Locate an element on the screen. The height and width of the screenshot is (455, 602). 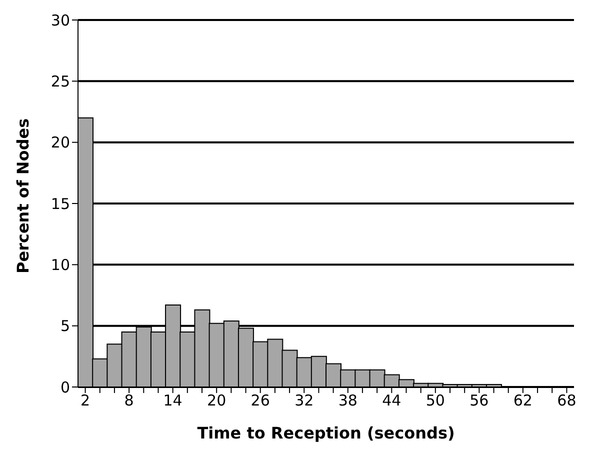
x-tick-label: 20 is located at coordinates (216, 401).